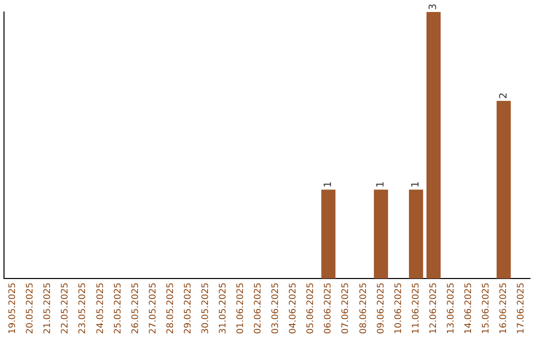 Image resolution: width=540 pixels, height=340 pixels. Describe the element at coordinates (416, 308) in the screenshot. I see `x-tick-label: 11.06.2025` at that location.